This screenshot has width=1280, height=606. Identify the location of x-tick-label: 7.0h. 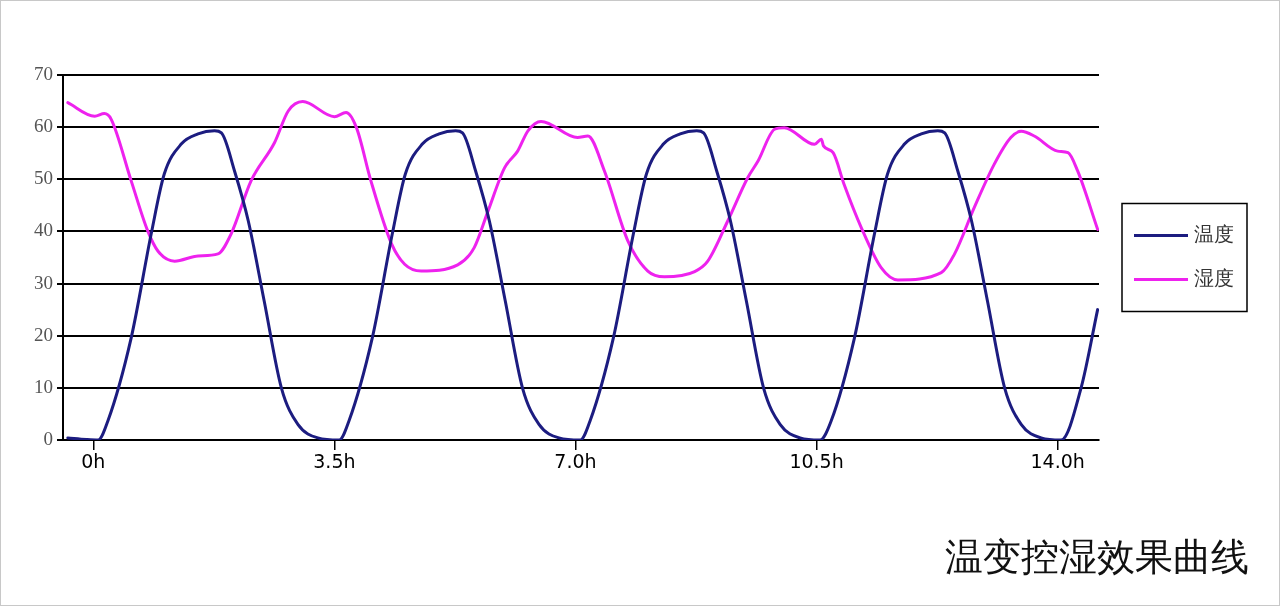
(575, 461).